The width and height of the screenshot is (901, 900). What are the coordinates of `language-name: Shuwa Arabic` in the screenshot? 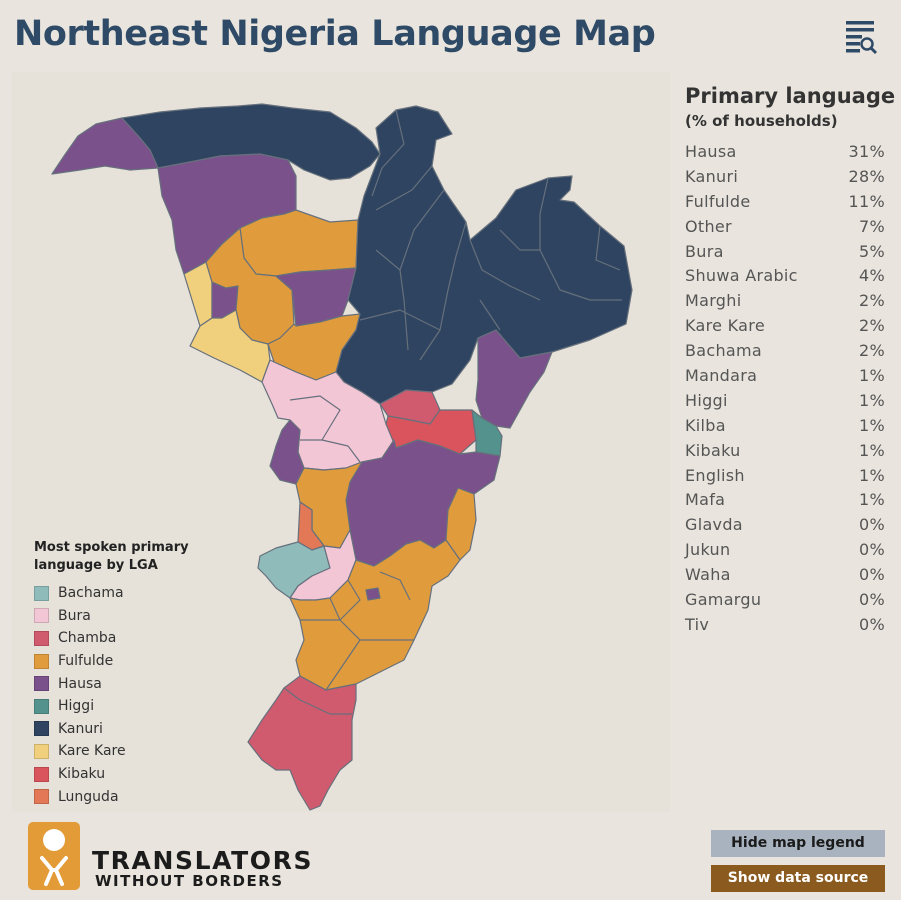 It's located at (741, 276).